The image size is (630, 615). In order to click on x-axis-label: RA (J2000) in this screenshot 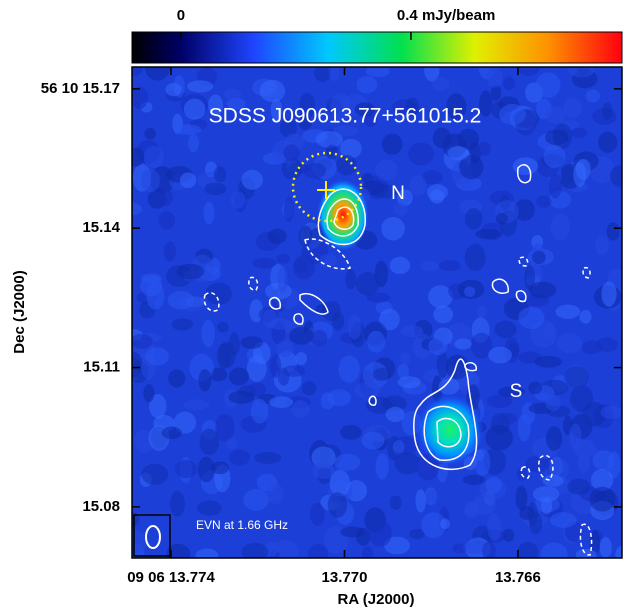, I will do `click(376, 599)`.